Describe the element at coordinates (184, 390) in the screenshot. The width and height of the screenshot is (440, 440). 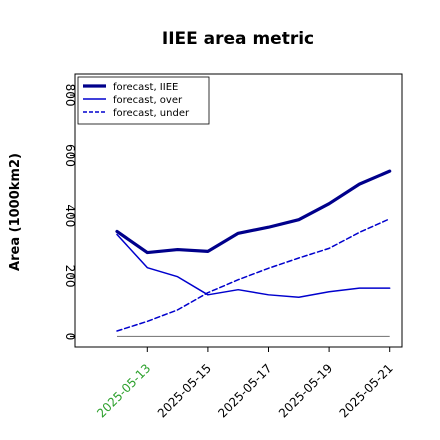
I see `x-tick-label: 2025-05-15` at that location.